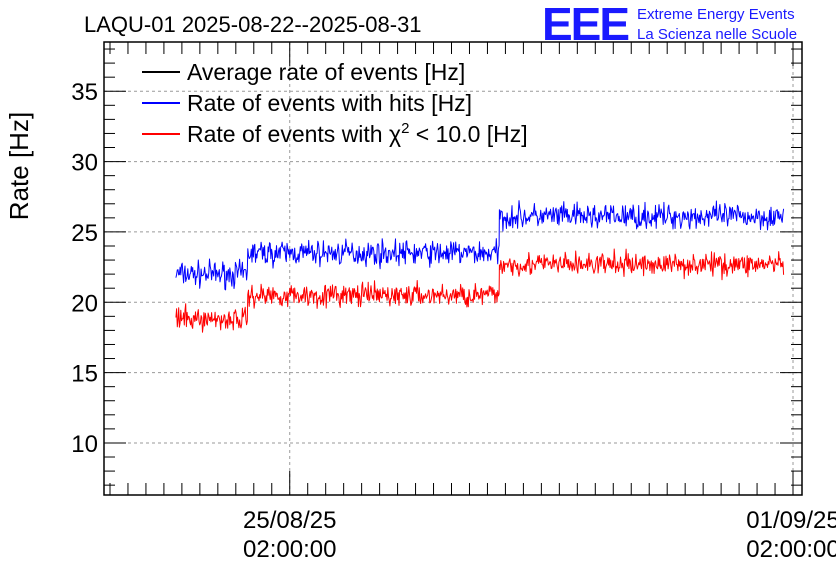  What do you see at coordinates (84, 233) in the screenshot?
I see `y-tick-label: 25` at bounding box center [84, 233].